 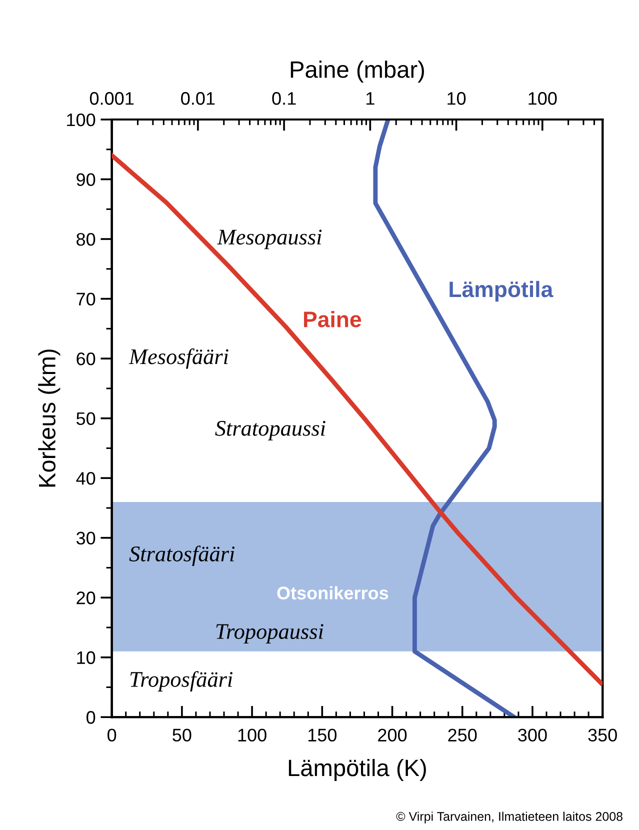 I want to click on annotation: Mesosfääri, so click(x=178, y=358).